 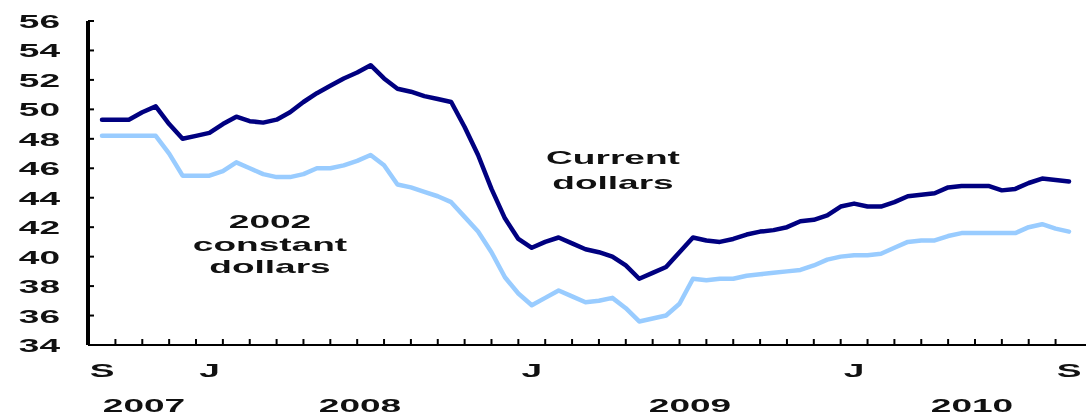 I want to click on text: 2009, so click(x=690, y=405).